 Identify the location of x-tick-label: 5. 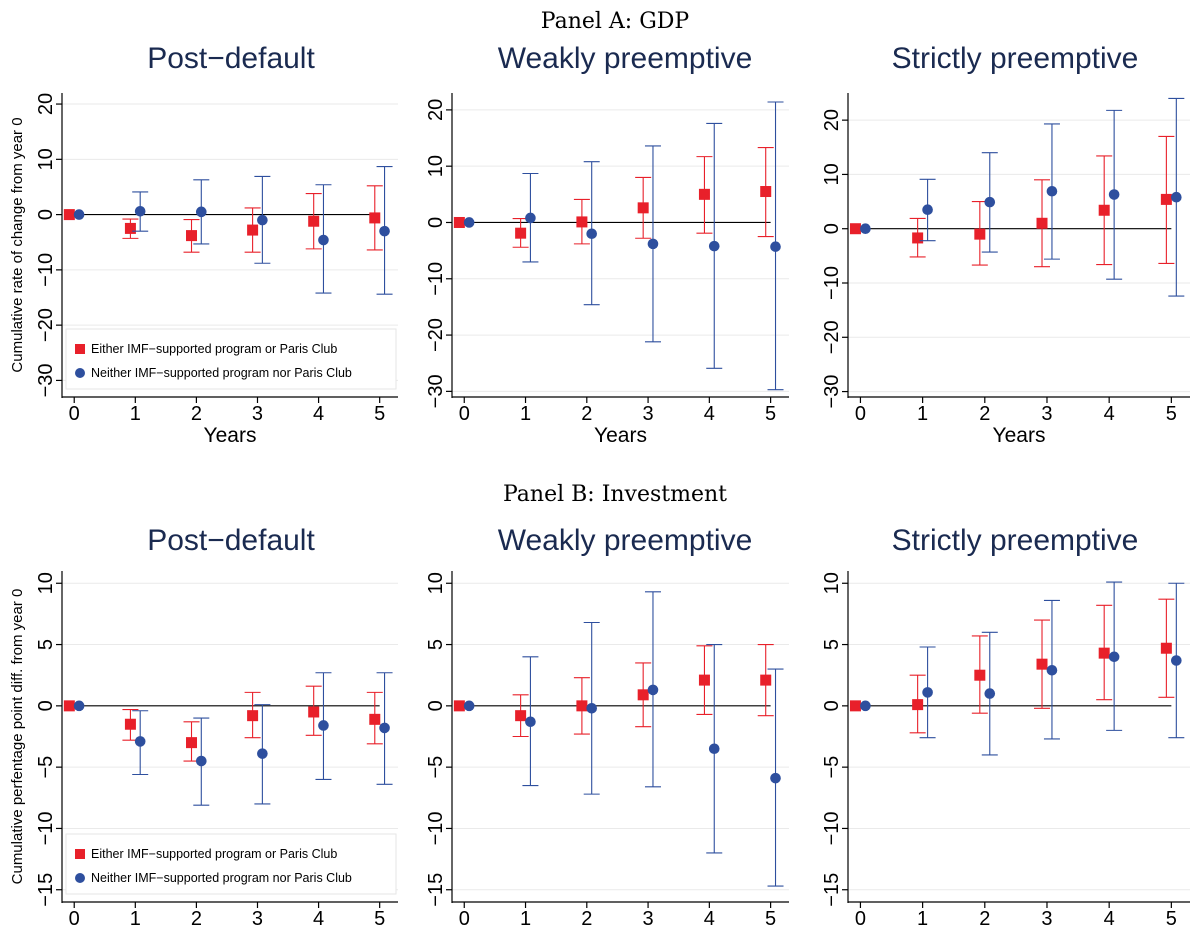
(1171, 414).